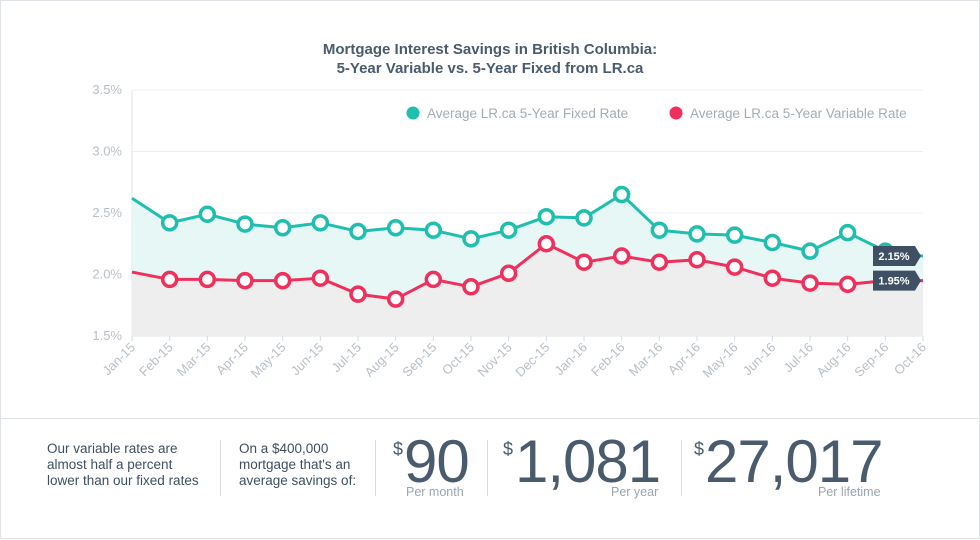 Image resolution: width=980 pixels, height=540 pixels. I want to click on context-line: On a $400,000, so click(284, 448).